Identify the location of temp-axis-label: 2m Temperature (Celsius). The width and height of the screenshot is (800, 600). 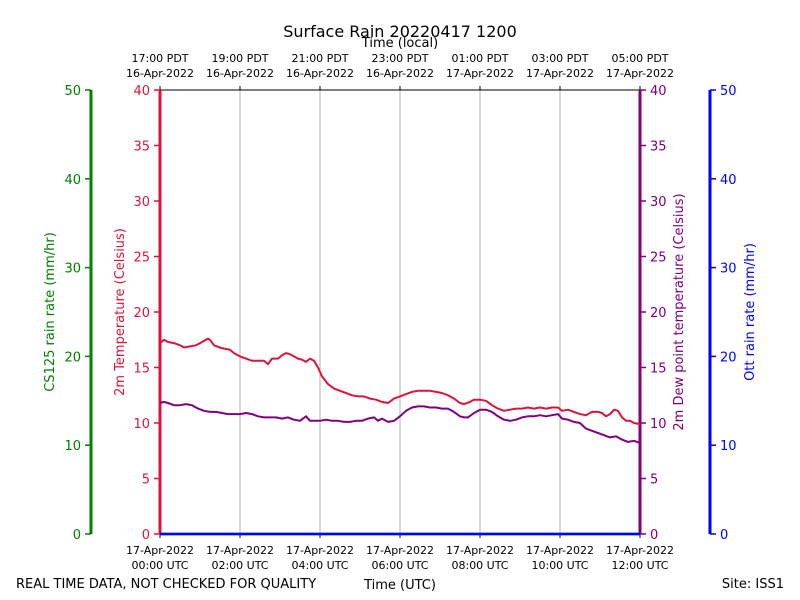
(120, 312).